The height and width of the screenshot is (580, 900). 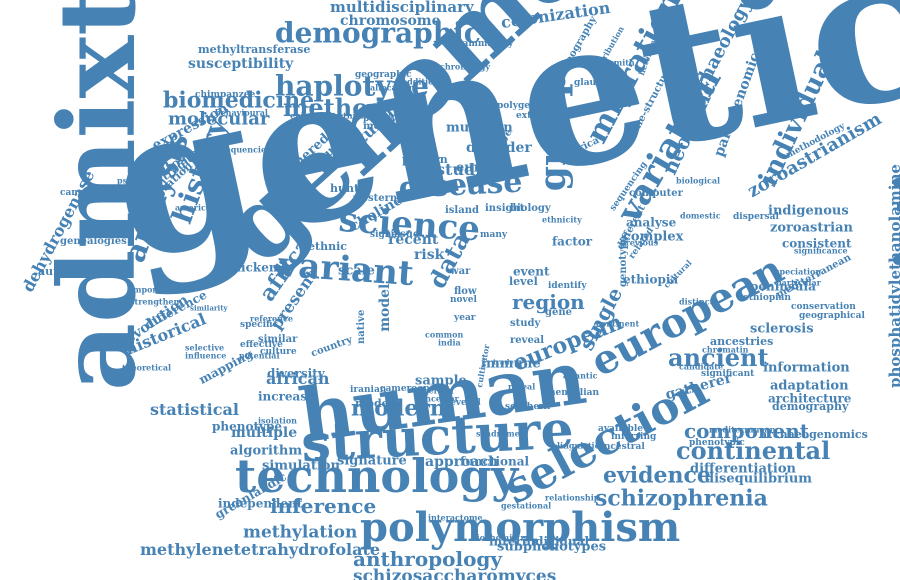 What do you see at coordinates (806, 368) in the screenshot?
I see `word: information` at bounding box center [806, 368].